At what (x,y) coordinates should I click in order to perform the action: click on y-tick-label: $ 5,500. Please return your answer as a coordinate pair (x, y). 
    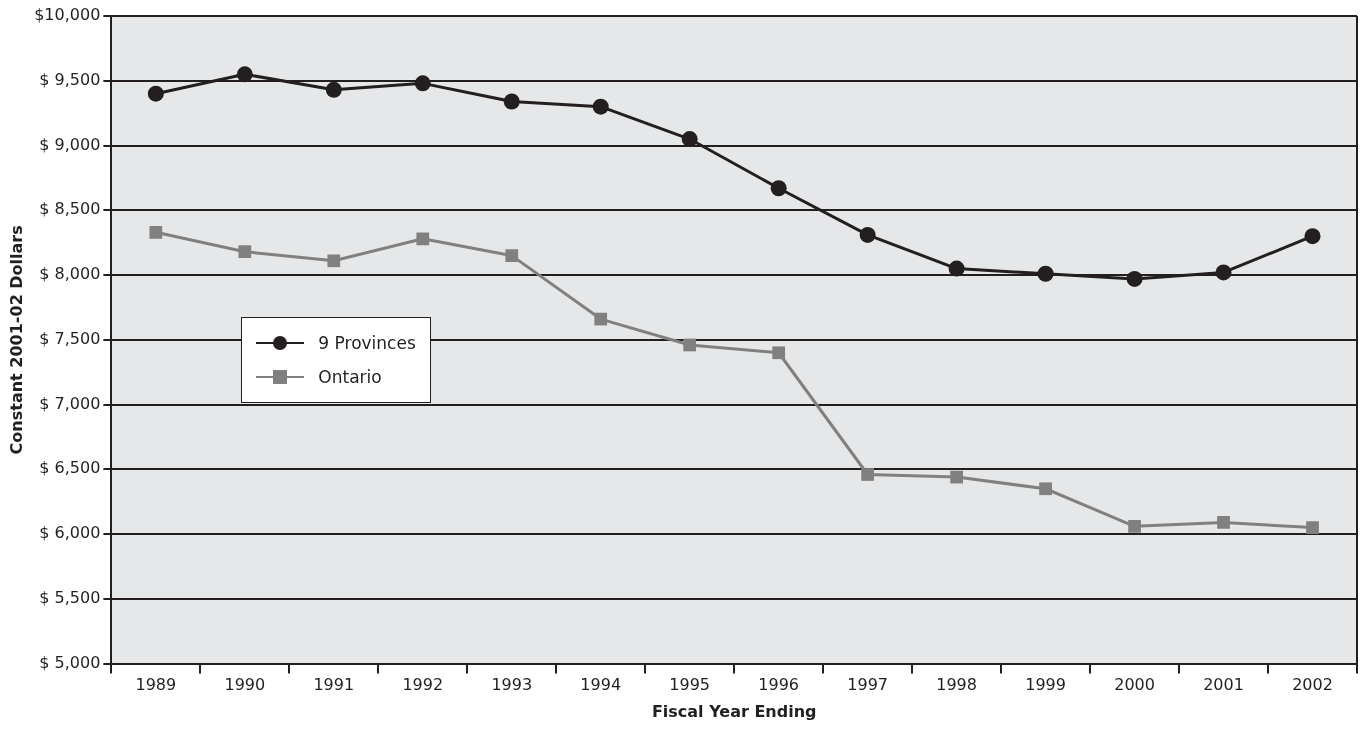
    Looking at the image, I should click on (70, 597).